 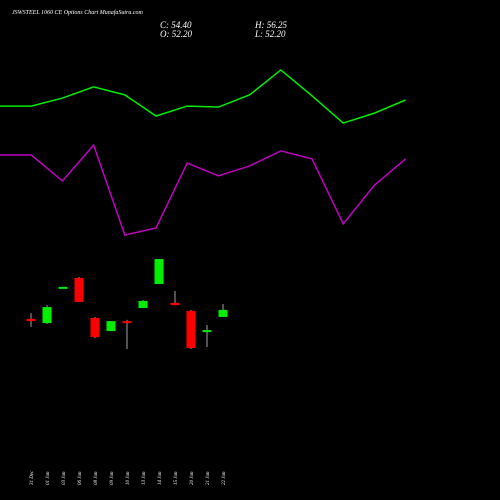 I want to click on indicator-line, so click(x=203, y=96).